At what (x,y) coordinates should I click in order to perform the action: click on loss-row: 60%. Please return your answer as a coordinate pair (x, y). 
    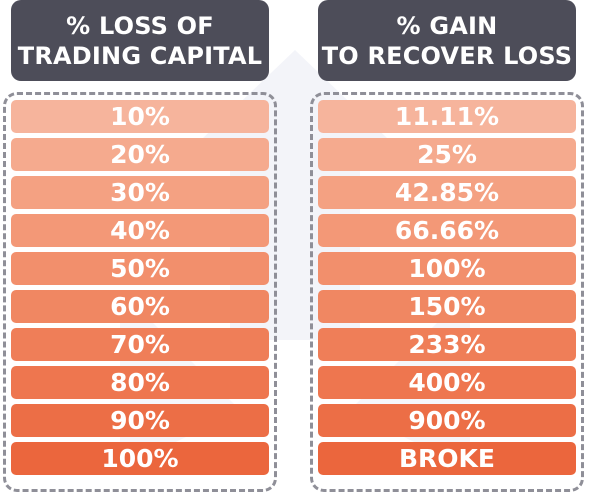
    Looking at the image, I should click on (140, 306).